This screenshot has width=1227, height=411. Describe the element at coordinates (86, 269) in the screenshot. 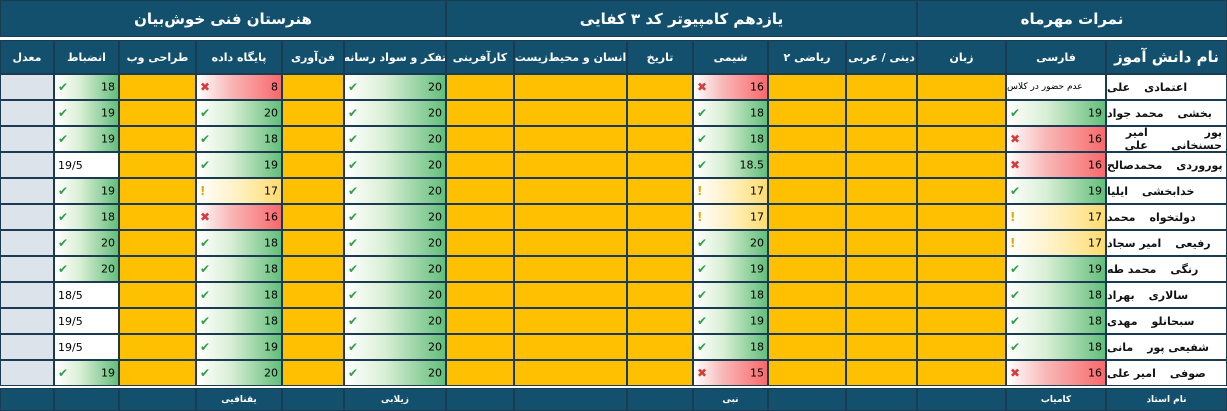

I see `cell-enzebat: ✔ 20` at that location.